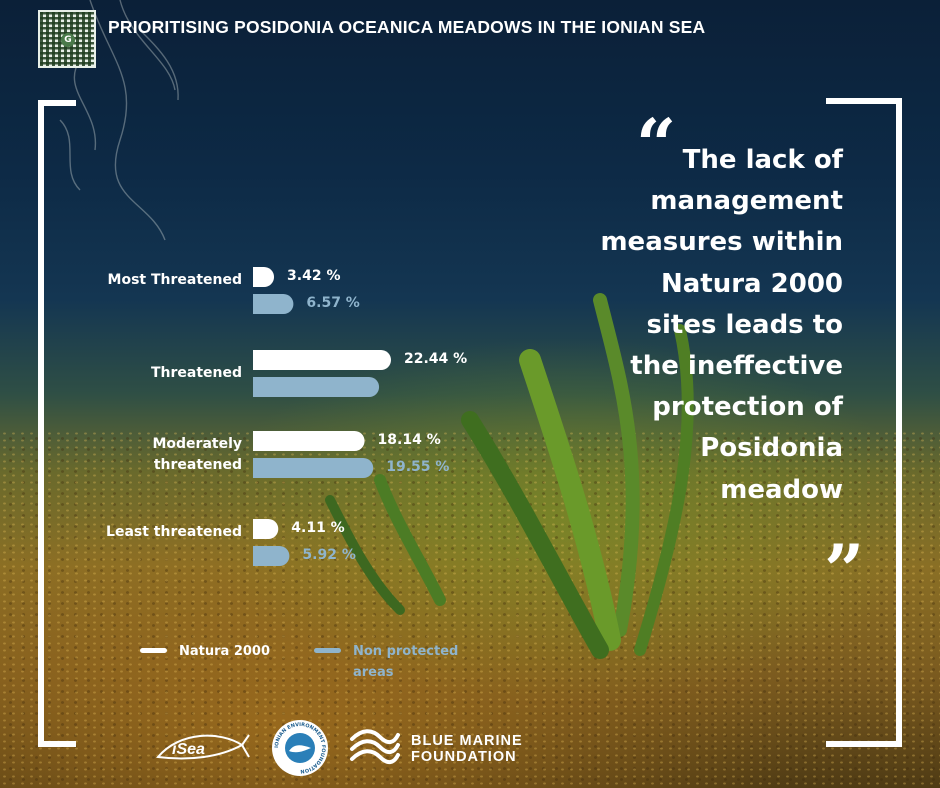 The width and height of the screenshot is (940, 788). What do you see at coordinates (467, 749) in the screenshot?
I see `blue-marine-foundation-logo: BLUE MARINE FOUNDATION` at bounding box center [467, 749].